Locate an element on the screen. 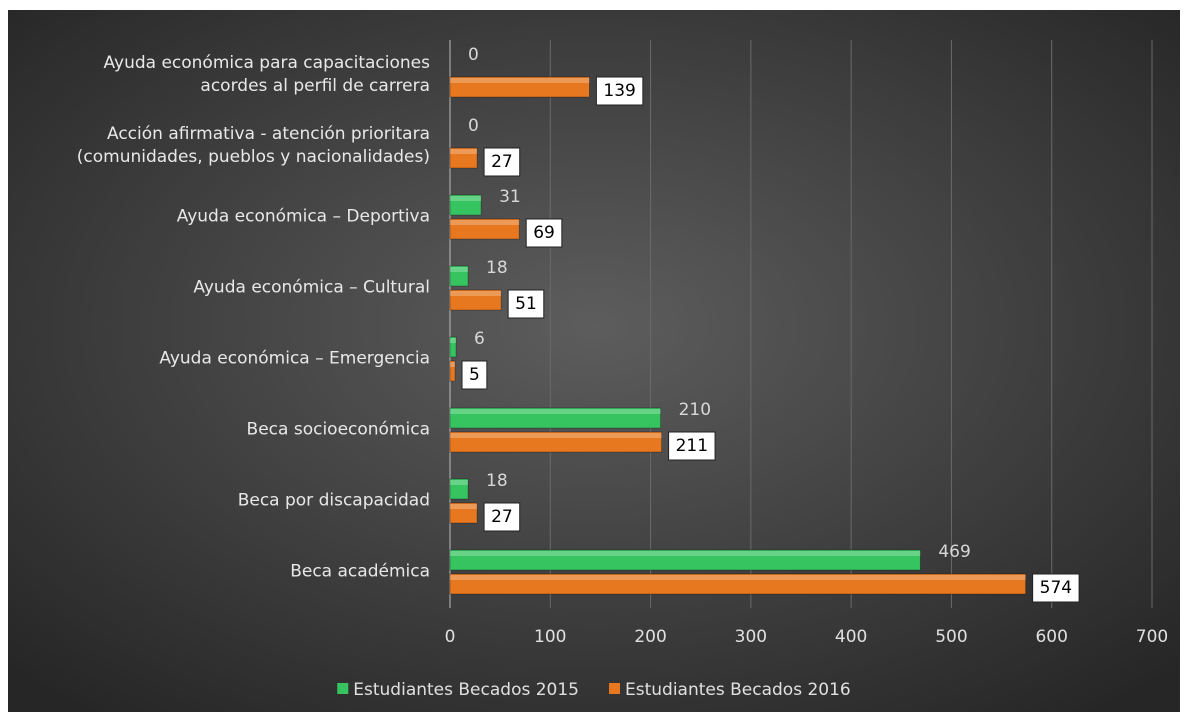  data-label: 469 is located at coordinates (954, 552).